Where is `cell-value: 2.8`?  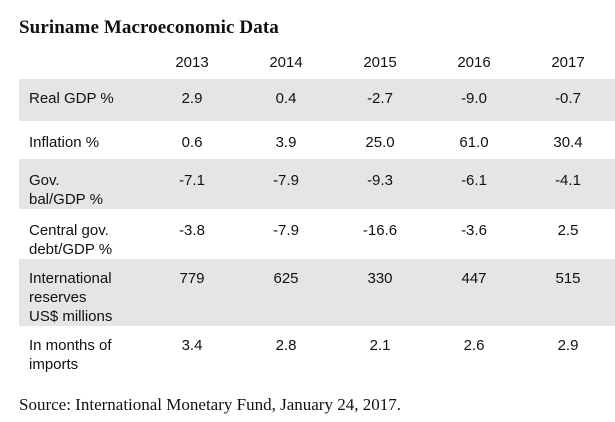 cell-value: 2.8 is located at coordinates (286, 345).